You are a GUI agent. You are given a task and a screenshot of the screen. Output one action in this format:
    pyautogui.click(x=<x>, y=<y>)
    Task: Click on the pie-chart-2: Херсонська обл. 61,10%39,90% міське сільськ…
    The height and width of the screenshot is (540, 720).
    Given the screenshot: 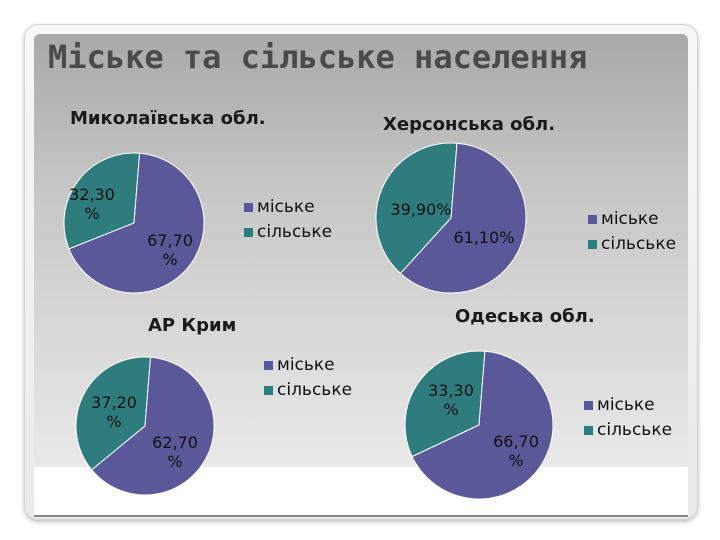 What is the action you would take?
    pyautogui.click(x=525, y=204)
    